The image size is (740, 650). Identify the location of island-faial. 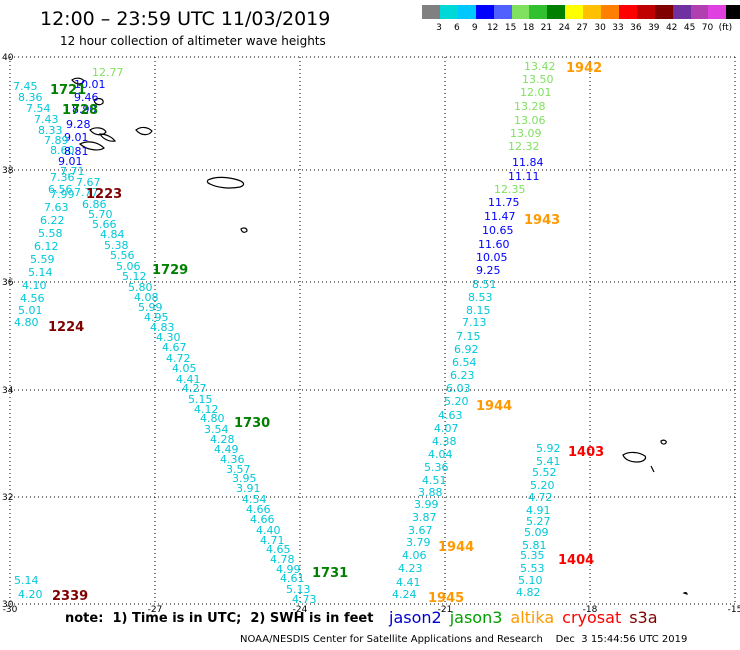
(98, 131).